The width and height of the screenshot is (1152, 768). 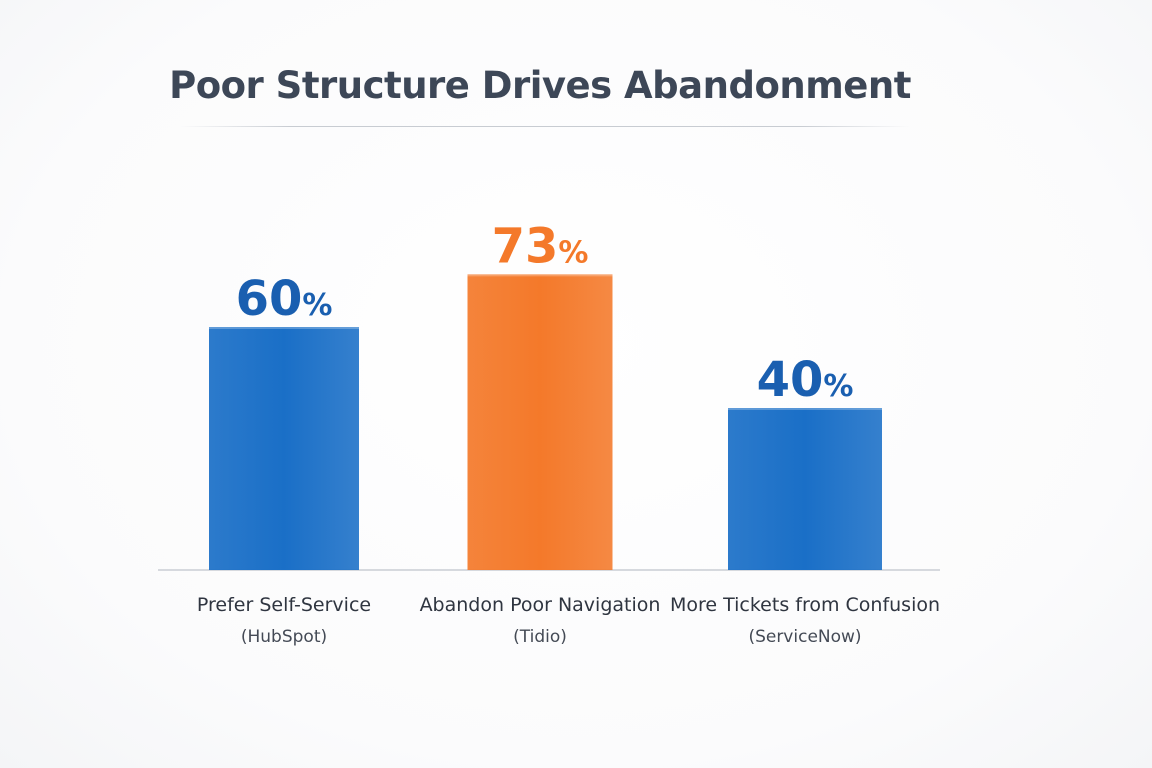 What do you see at coordinates (284, 605) in the screenshot?
I see `category-label-1: Prefer Self-Service` at bounding box center [284, 605].